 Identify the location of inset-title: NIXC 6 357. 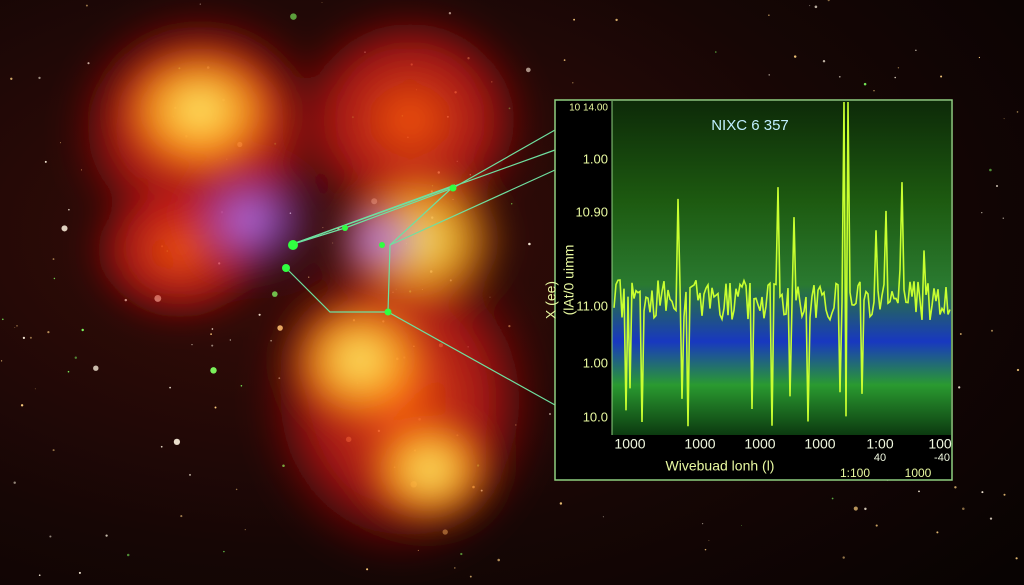
(750, 125).